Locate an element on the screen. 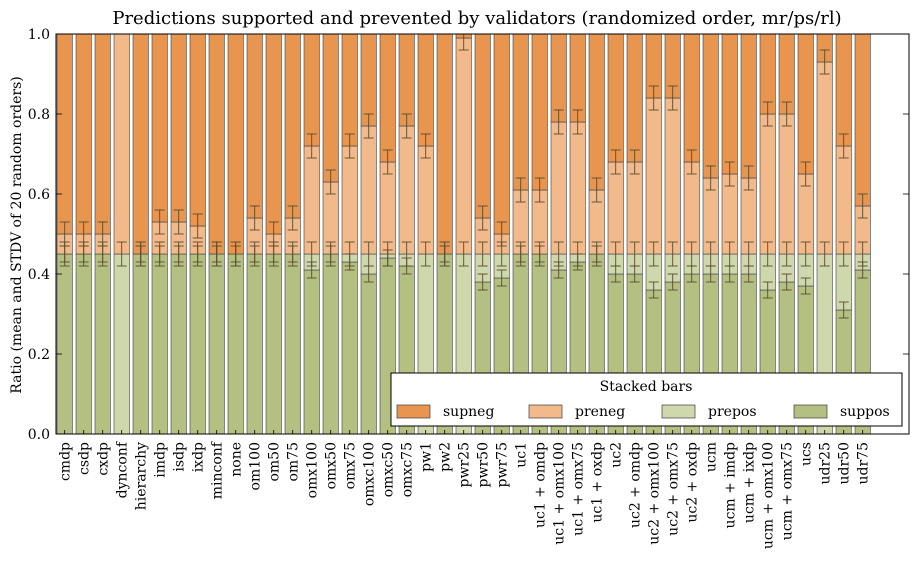 The width and height of the screenshot is (919, 562). x-tick-label: om100 is located at coordinates (256, 466).